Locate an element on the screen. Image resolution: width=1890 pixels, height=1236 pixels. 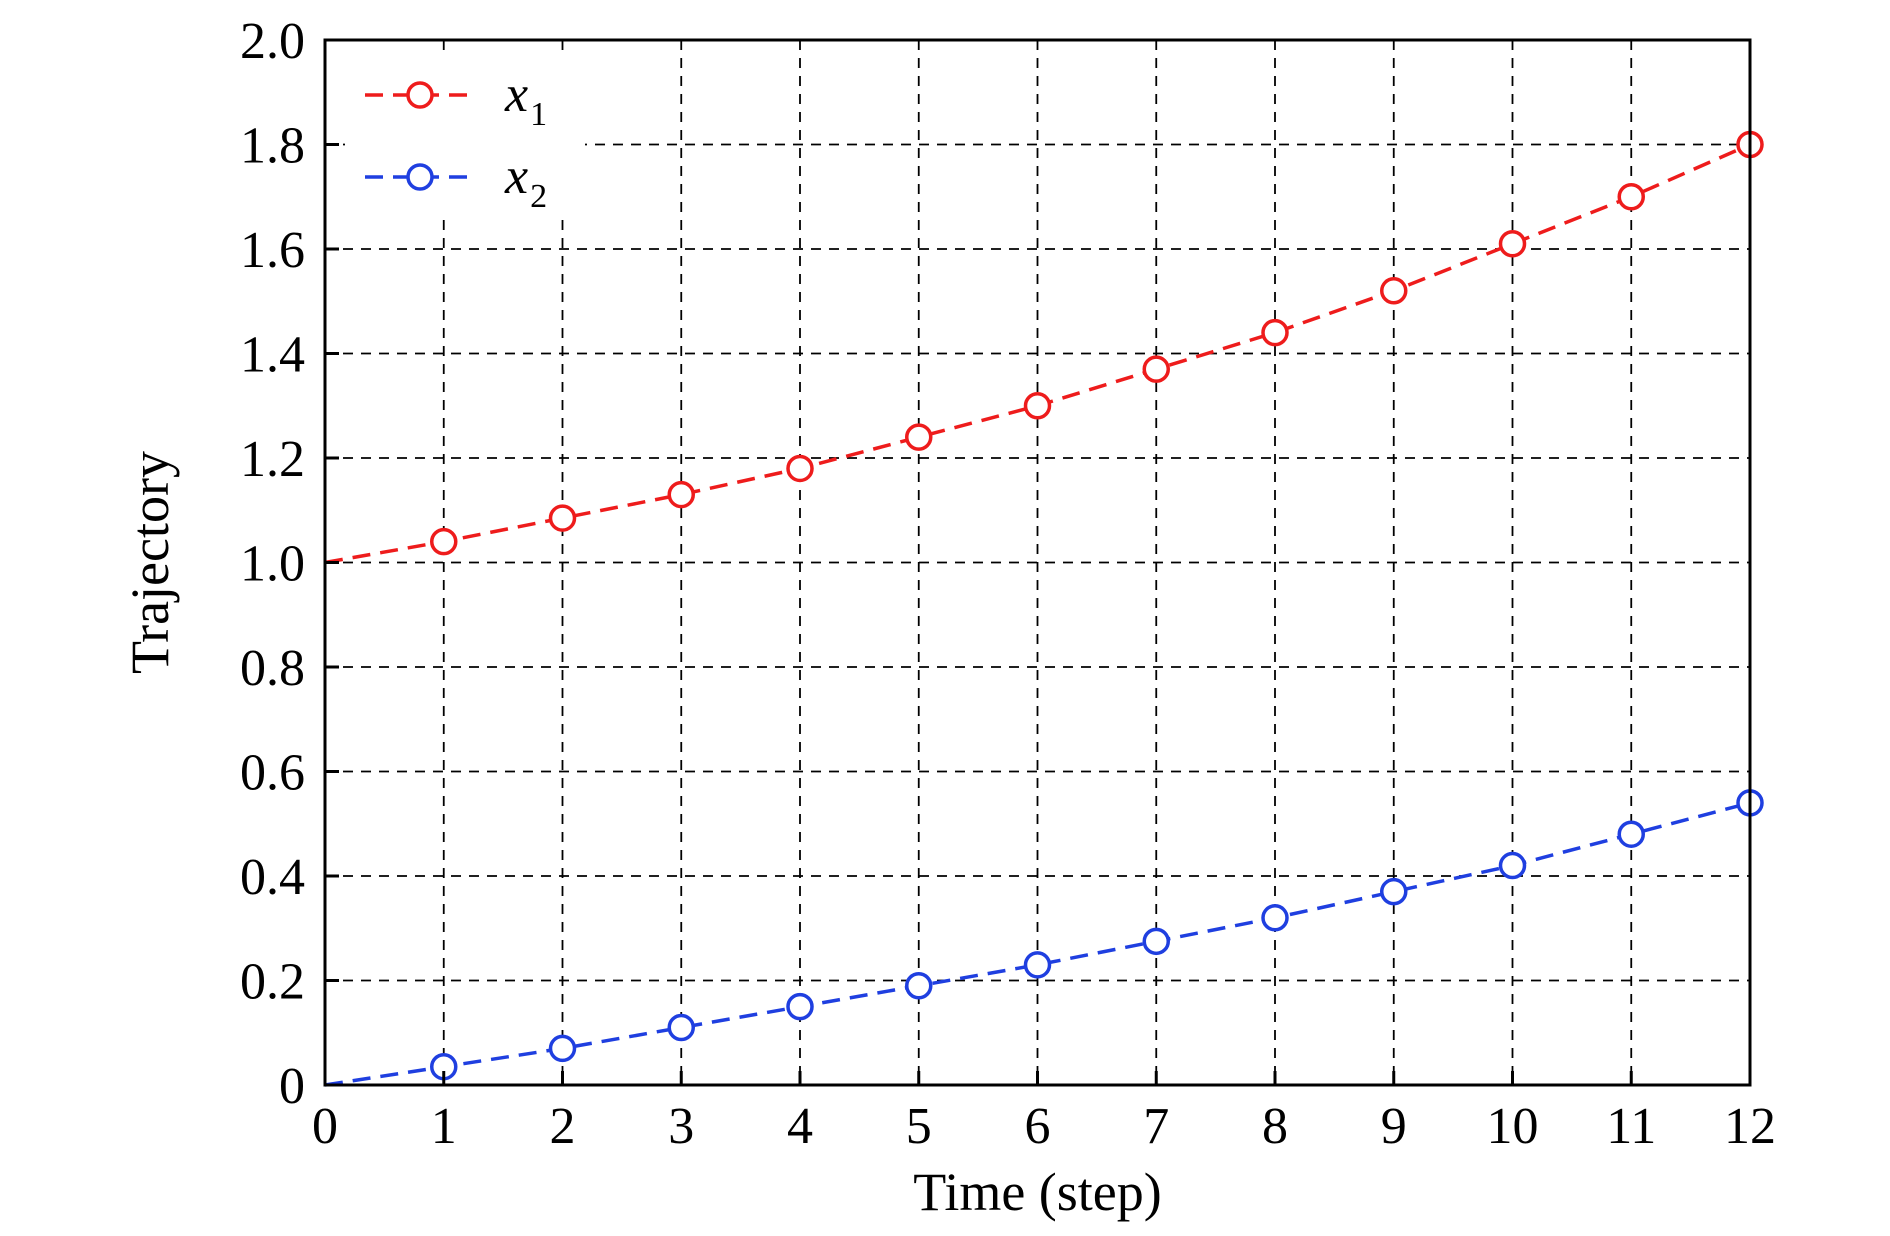
x-tick-label: 3 is located at coordinates (681, 1126).